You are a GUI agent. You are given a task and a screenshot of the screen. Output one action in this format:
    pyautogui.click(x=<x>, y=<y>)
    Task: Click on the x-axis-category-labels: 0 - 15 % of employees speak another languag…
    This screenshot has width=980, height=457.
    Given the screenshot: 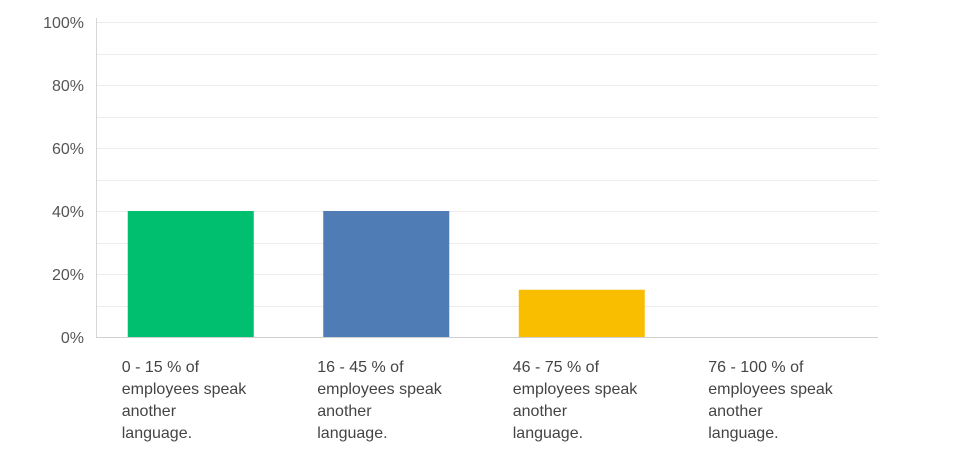 What is the action you would take?
    pyautogui.click(x=478, y=400)
    